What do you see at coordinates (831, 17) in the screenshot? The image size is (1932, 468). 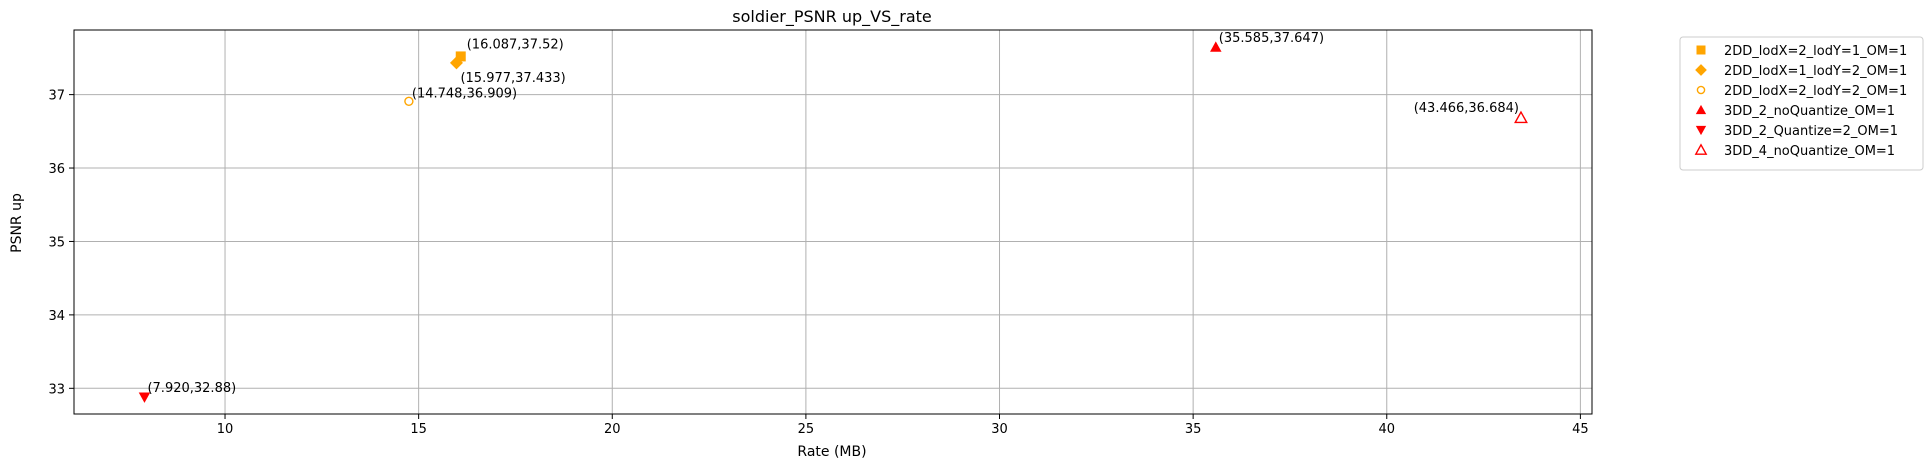 I see `chart-title: soldier_PSNR up_VS_rate` at bounding box center [831, 17].